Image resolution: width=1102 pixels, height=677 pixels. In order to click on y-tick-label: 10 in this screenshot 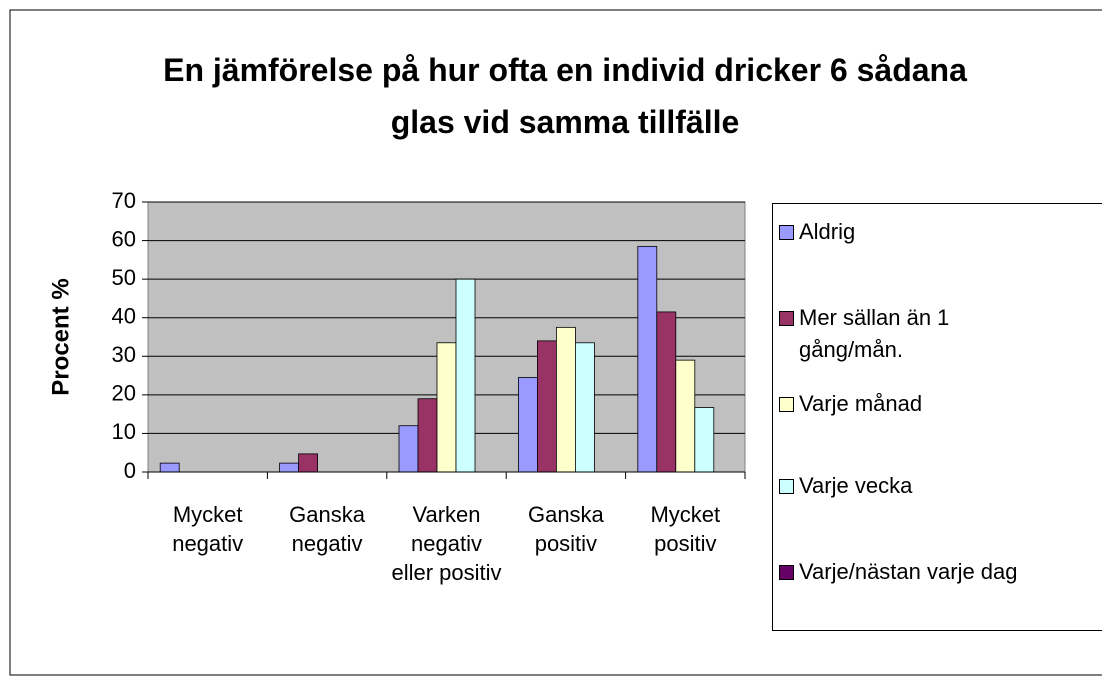, I will do `click(124, 431)`.